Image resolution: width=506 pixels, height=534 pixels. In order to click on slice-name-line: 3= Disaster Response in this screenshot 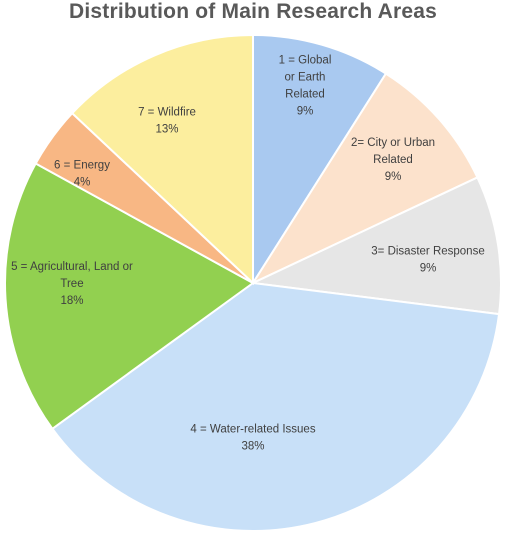, I will do `click(427, 252)`.